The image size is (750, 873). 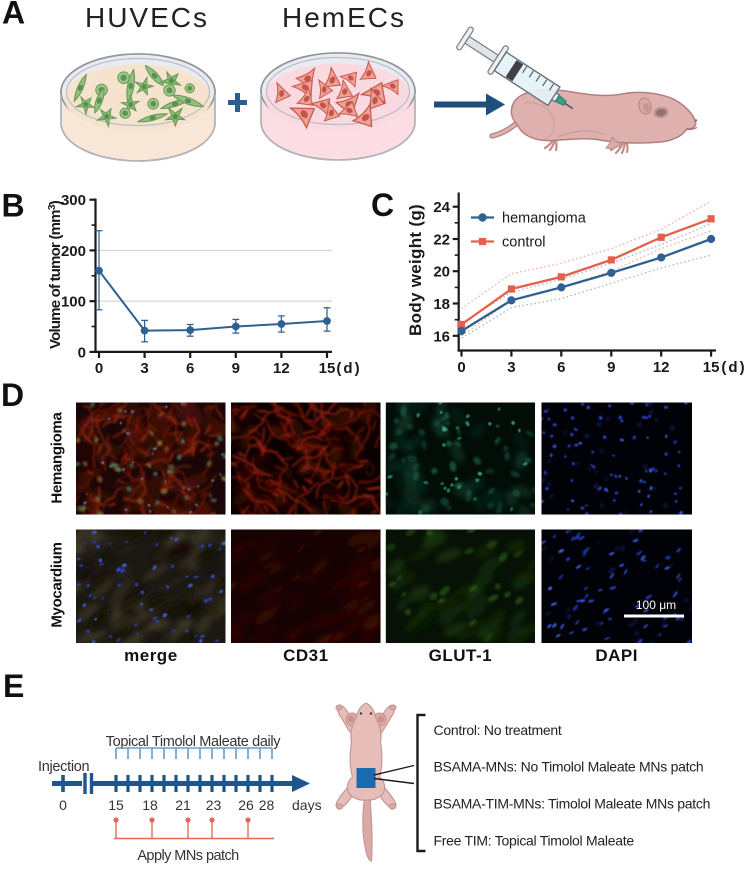 I want to click on svg-text: days, so click(x=307, y=805).